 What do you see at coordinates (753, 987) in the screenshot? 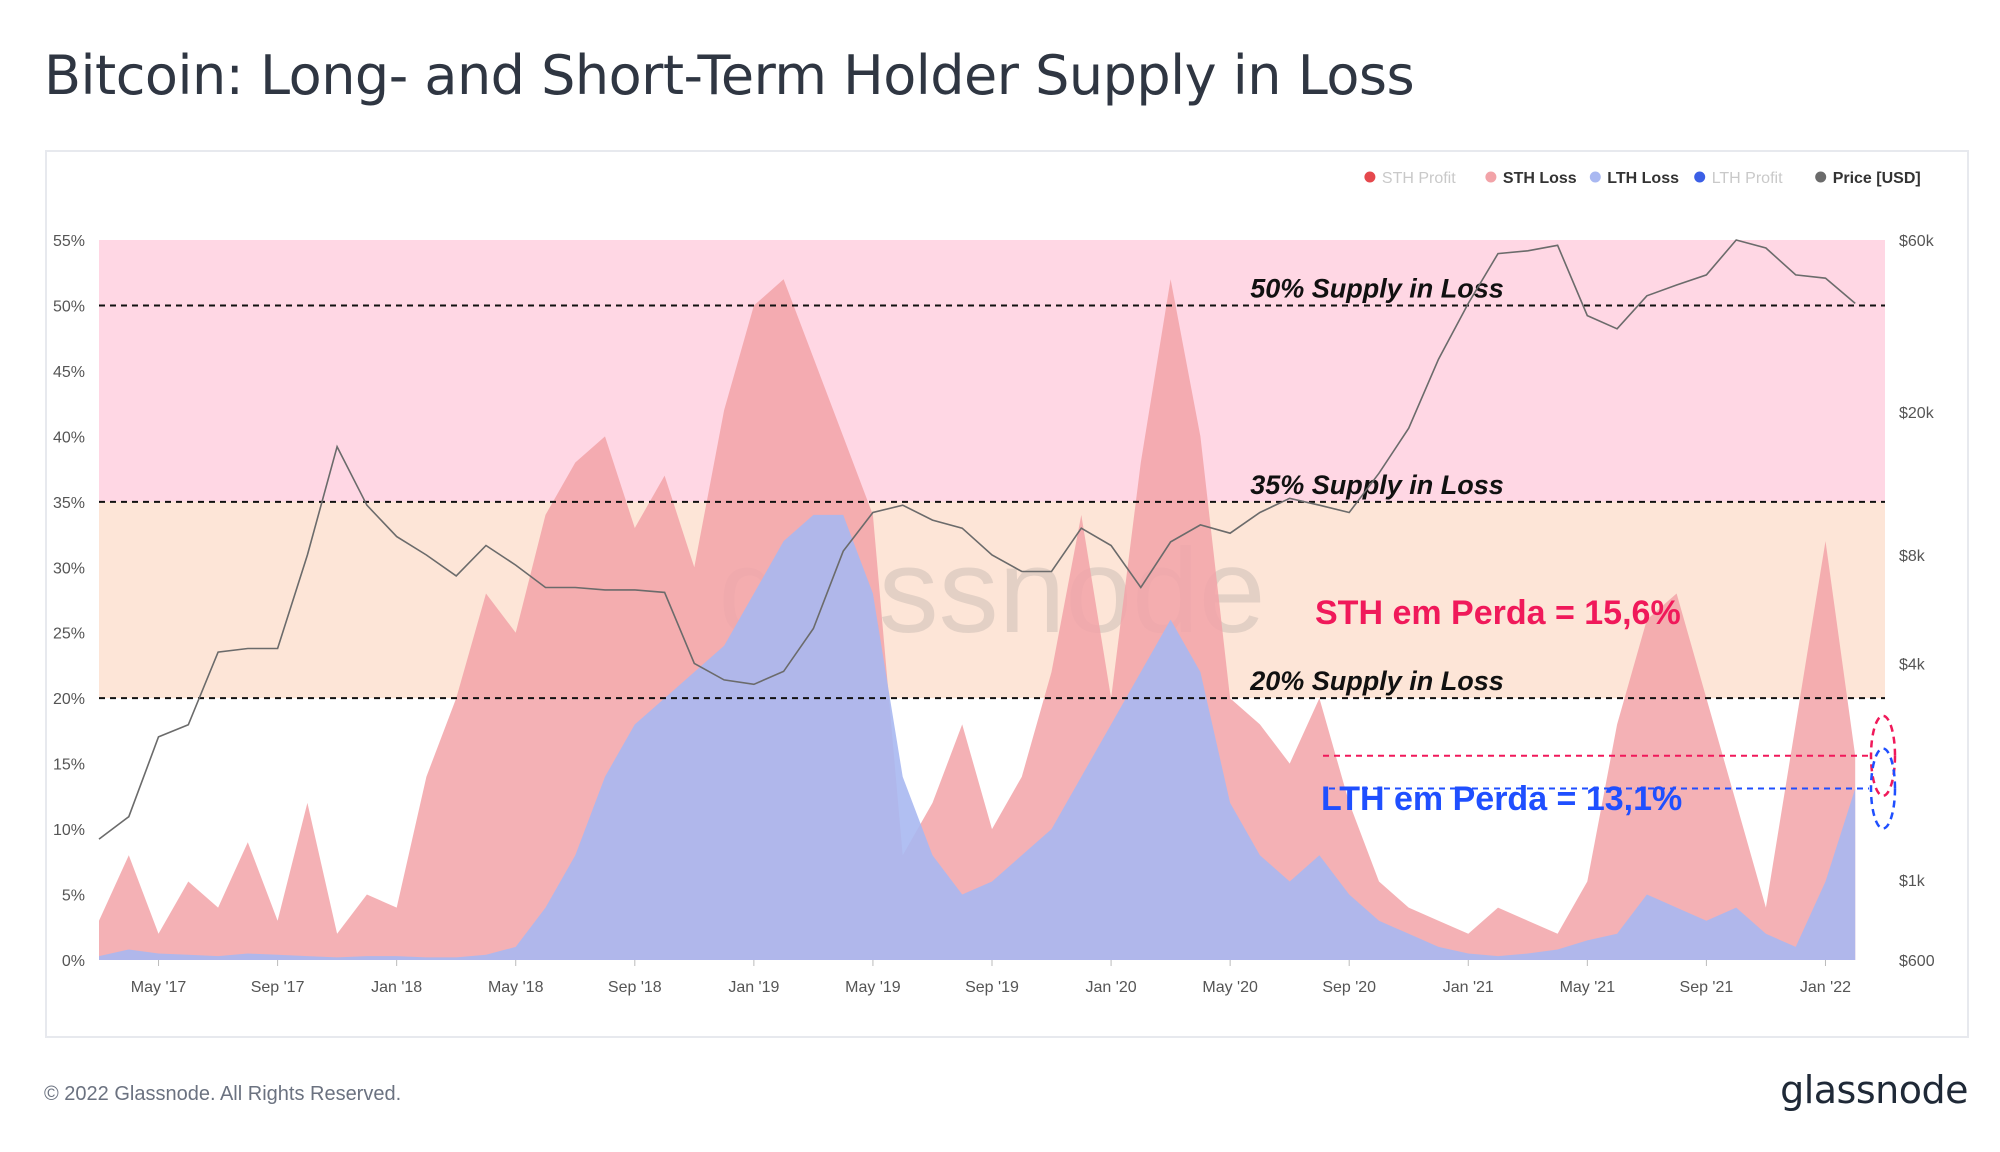
I see `x-tick-label: Jan '19` at bounding box center [753, 987].